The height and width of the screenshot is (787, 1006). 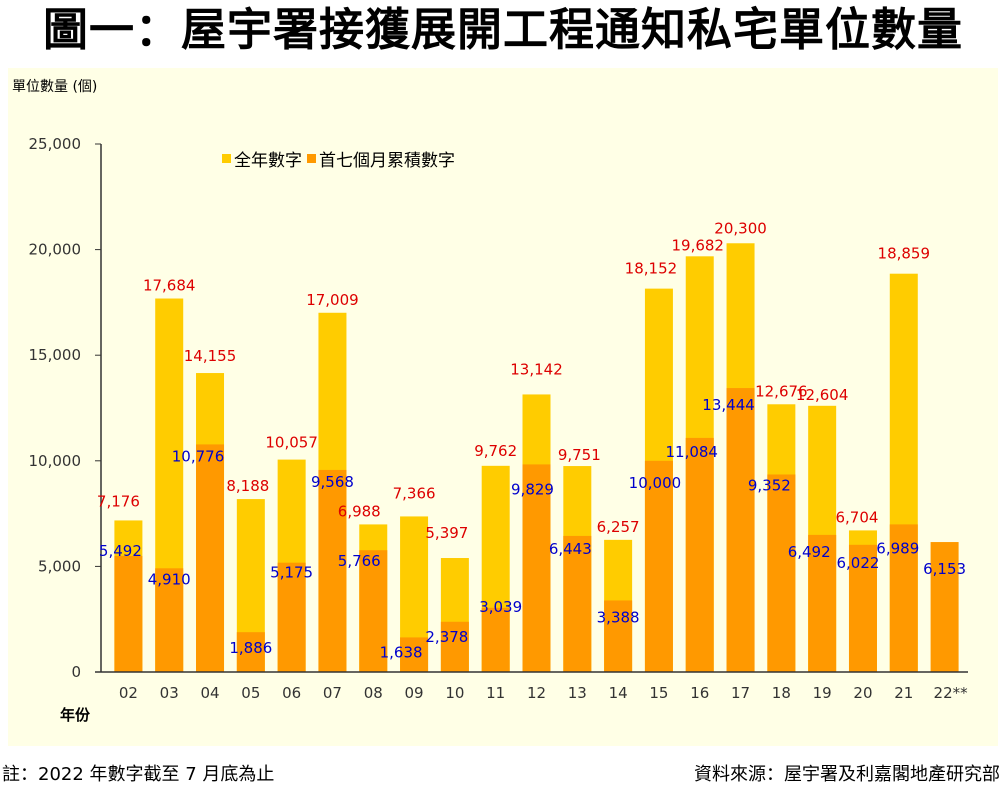 I want to click on data-label-full-year: 14,155, so click(x=210, y=356).